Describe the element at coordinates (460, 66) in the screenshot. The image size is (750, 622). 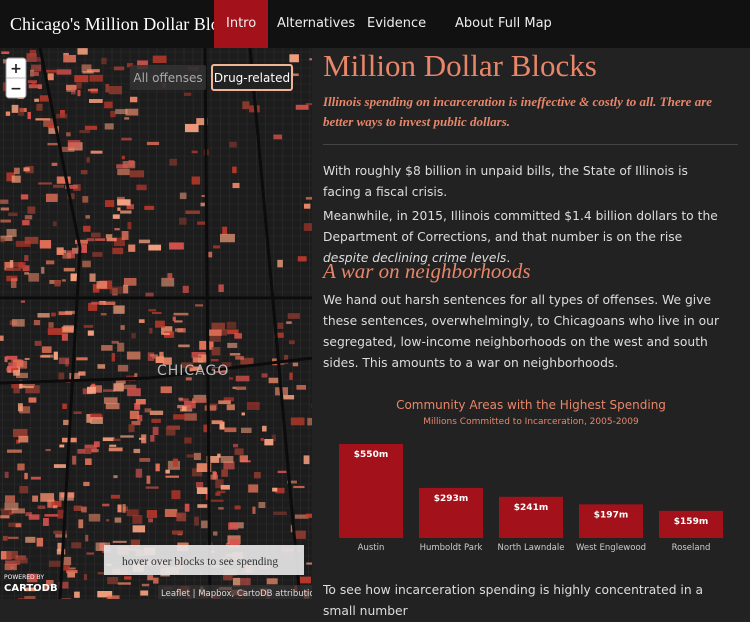
I see `title: Million Dollar Blocks` at that location.